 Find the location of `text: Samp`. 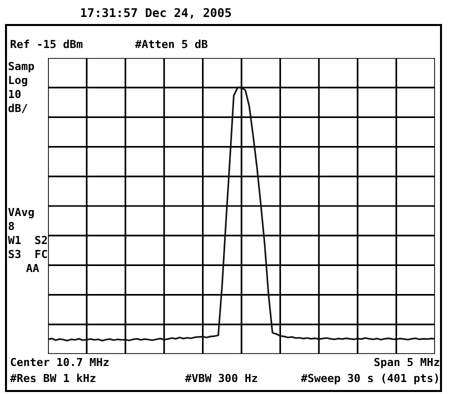

text: Samp is located at coordinates (21, 66).